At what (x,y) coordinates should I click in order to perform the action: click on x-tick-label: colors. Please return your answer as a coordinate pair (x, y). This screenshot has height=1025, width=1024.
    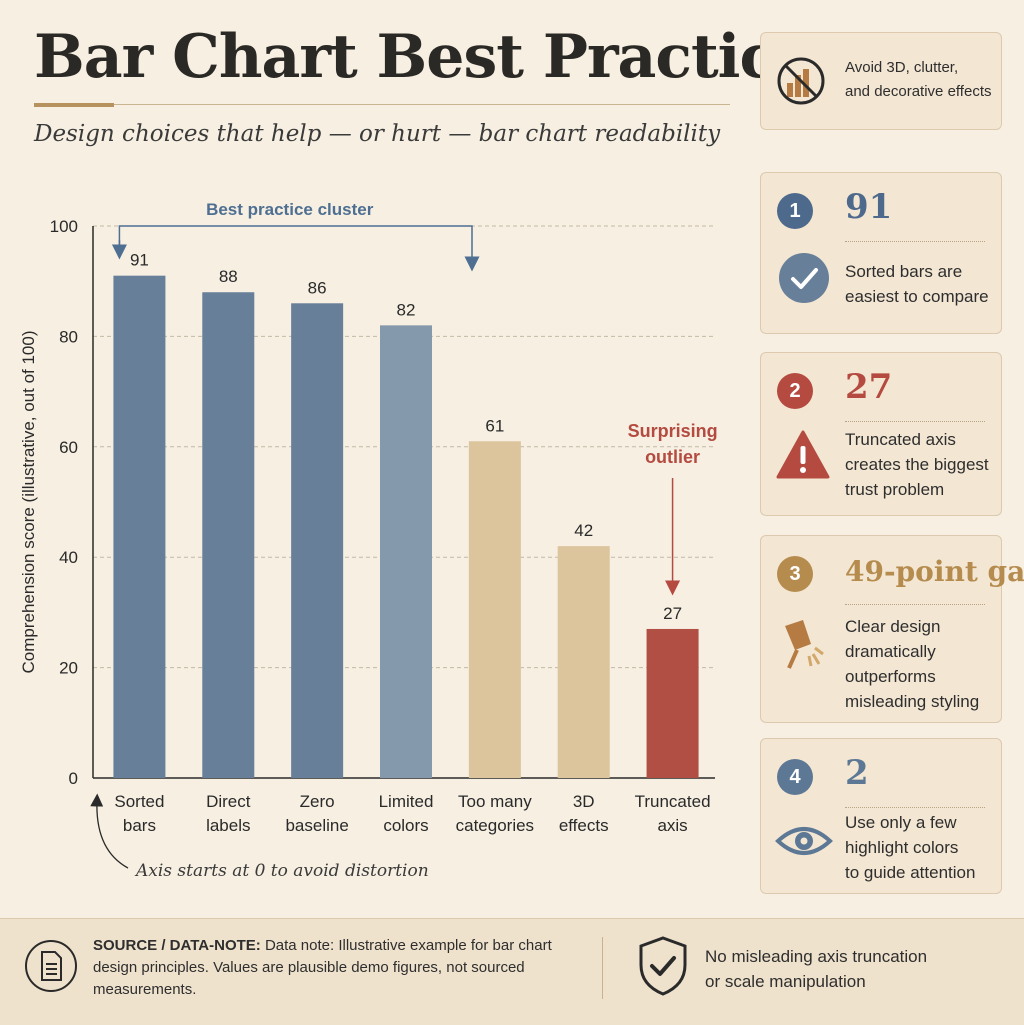
    Looking at the image, I should click on (405, 825).